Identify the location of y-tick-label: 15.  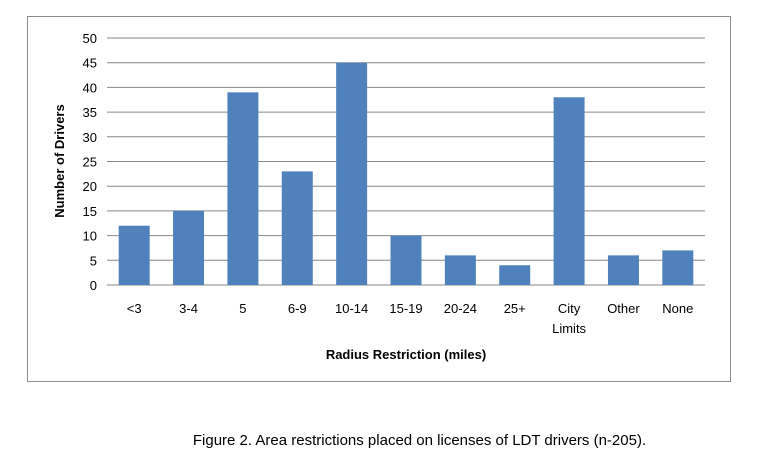
(90, 211).